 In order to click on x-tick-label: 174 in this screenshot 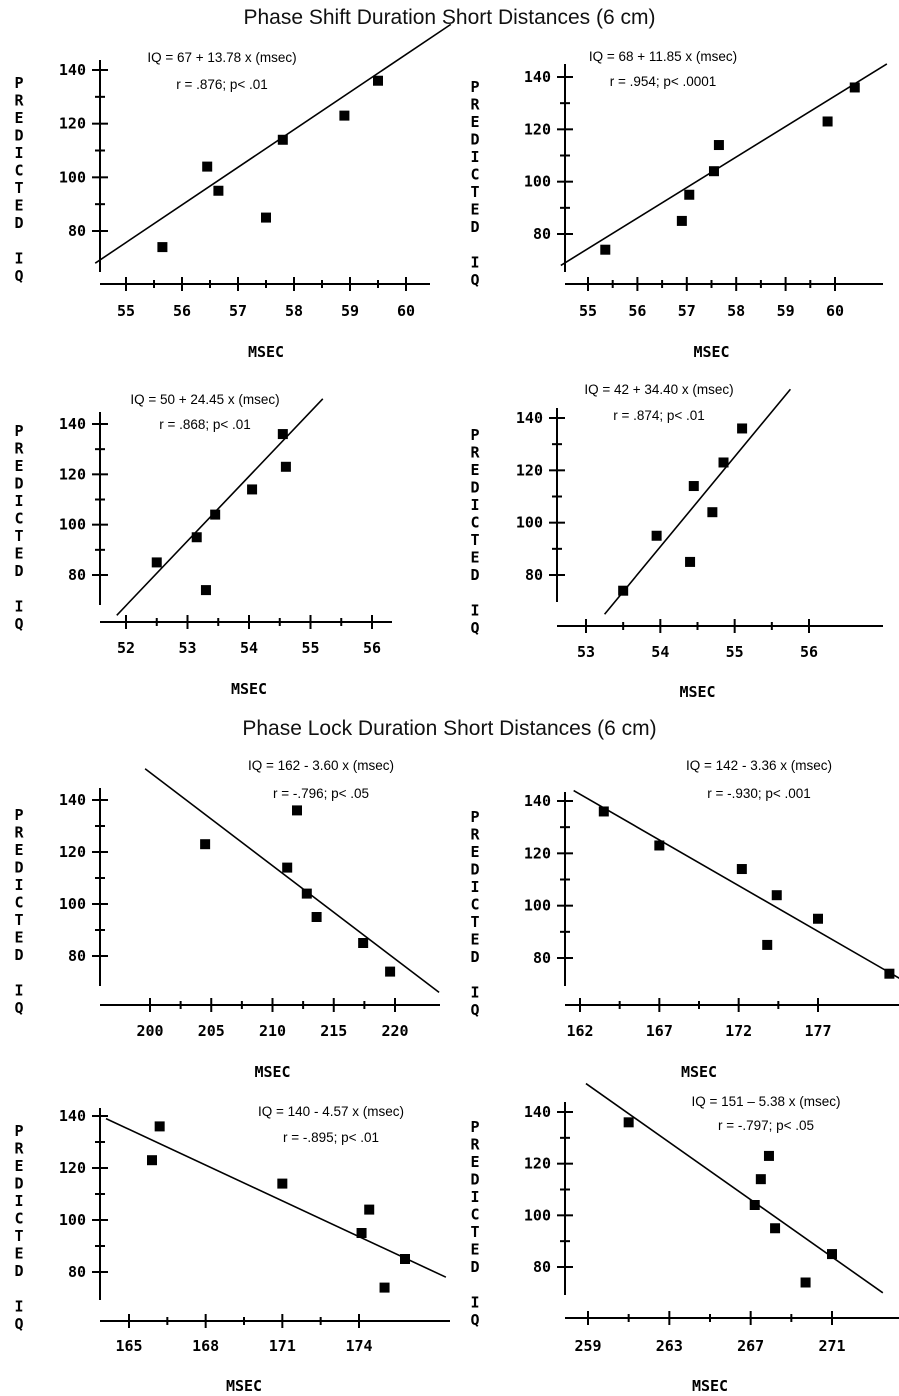, I will do `click(358, 1346)`.